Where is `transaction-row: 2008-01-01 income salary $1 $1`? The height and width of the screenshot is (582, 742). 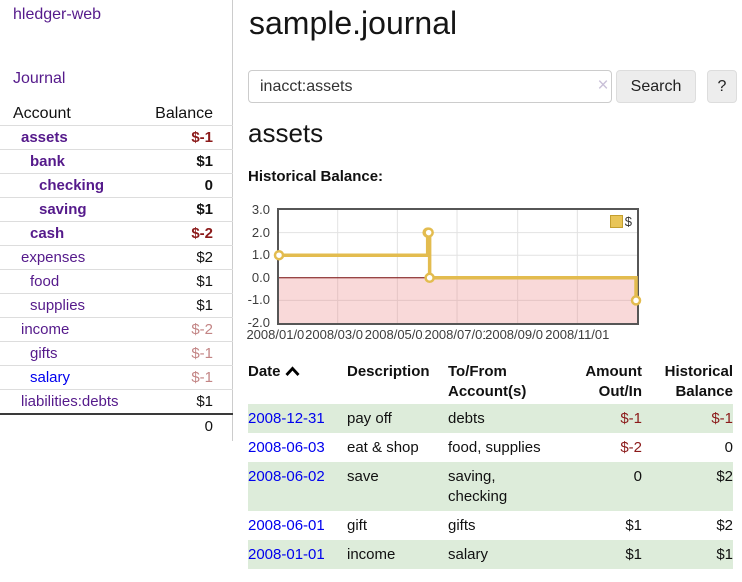 transaction-row: 2008-01-01 income salary $1 $1 is located at coordinates (490, 554).